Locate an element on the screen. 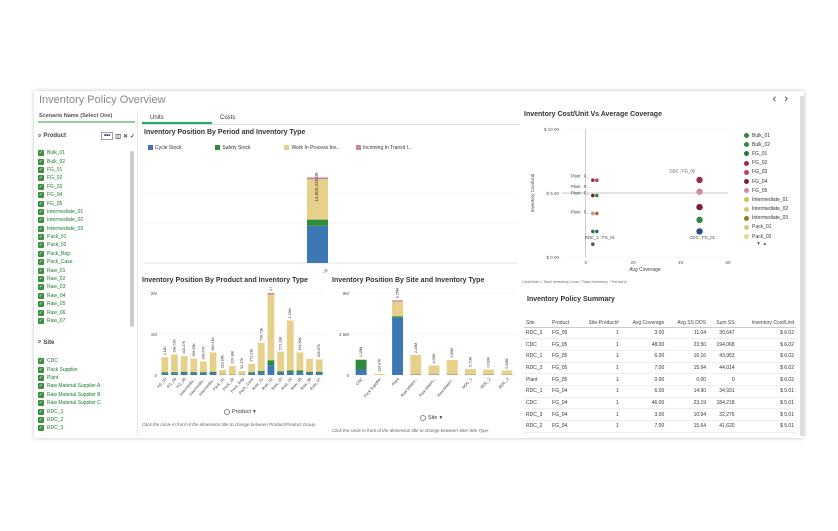  product-item: ✓ Raw_03 is located at coordinates (84, 287).